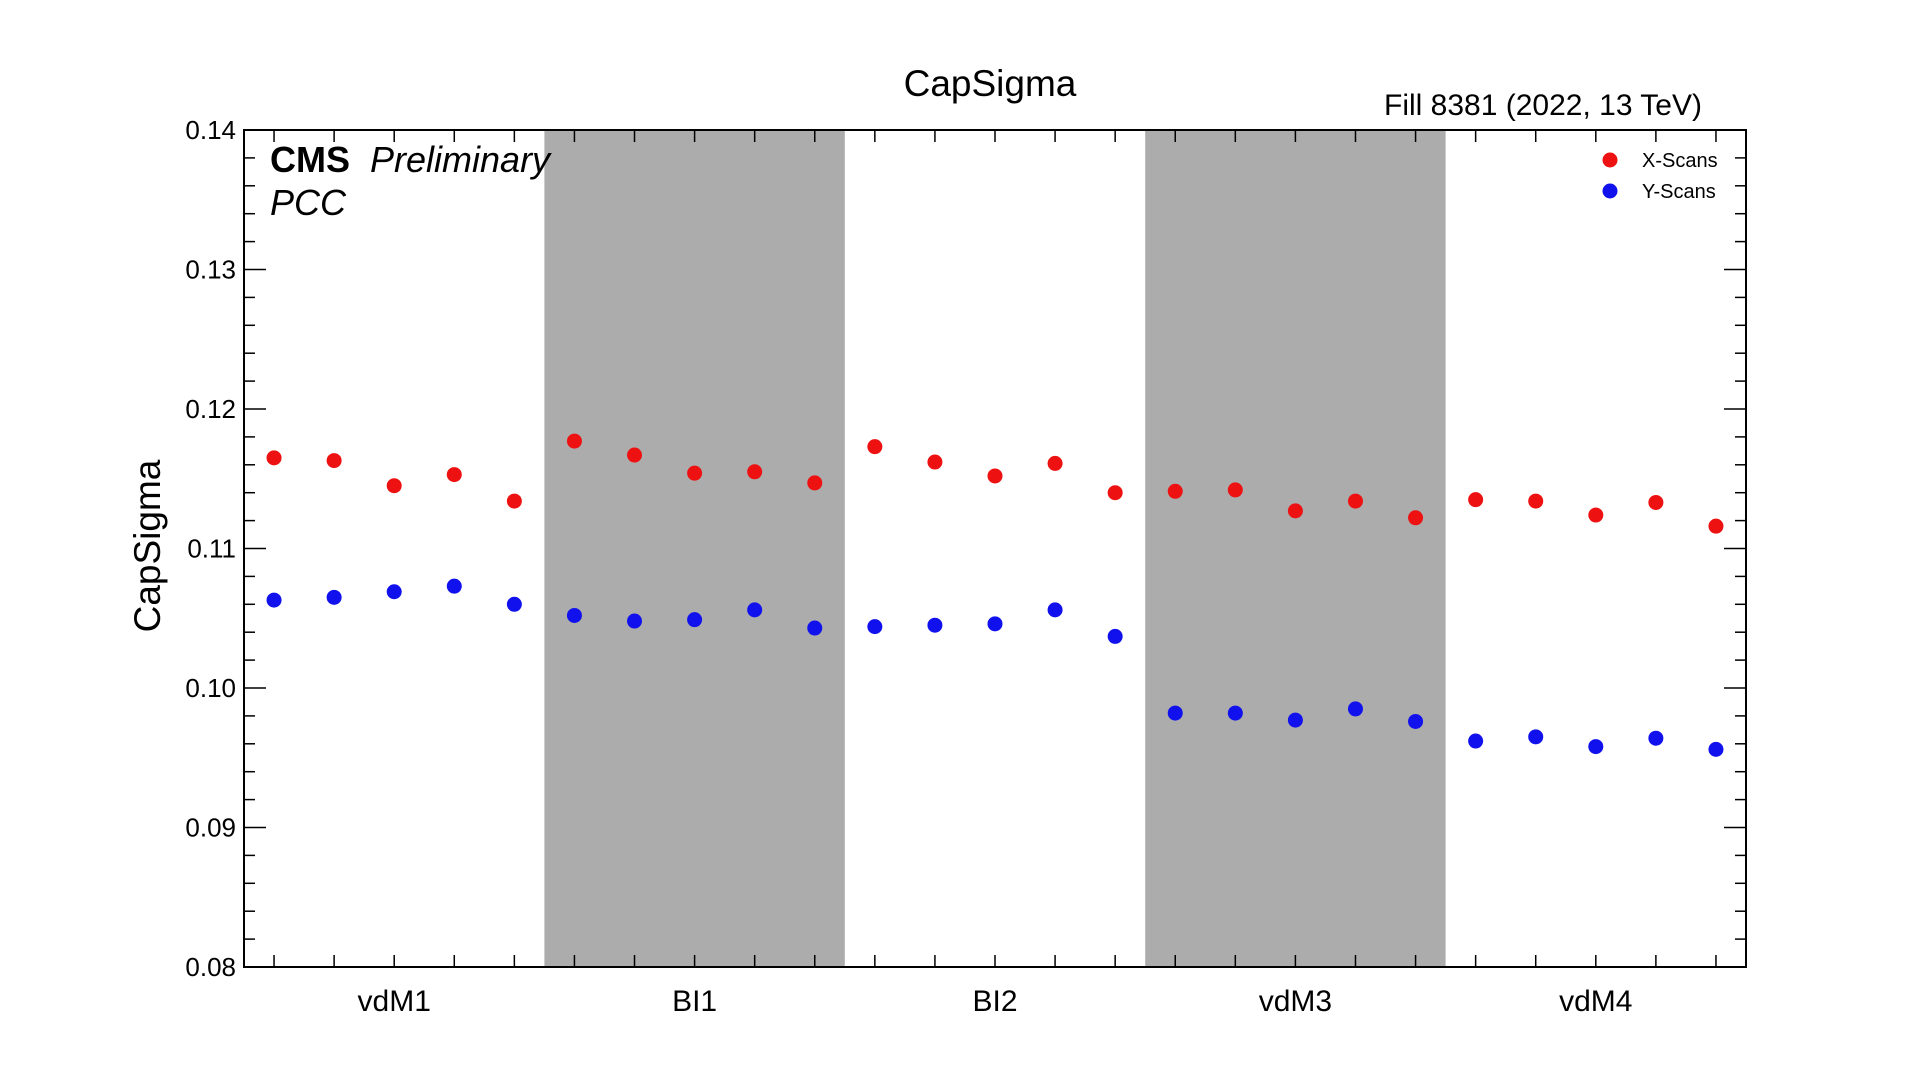 The height and width of the screenshot is (1075, 1920). What do you see at coordinates (1595, 1001) in the screenshot?
I see `x-category-label-vdm4: vdM4` at bounding box center [1595, 1001].